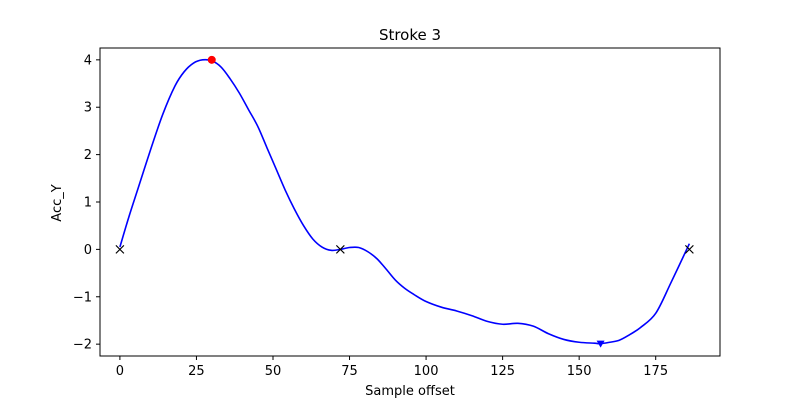 The height and width of the screenshot is (400, 800). Describe the element at coordinates (88, 203) in the screenshot. I see `y-tick-label: 1` at that location.